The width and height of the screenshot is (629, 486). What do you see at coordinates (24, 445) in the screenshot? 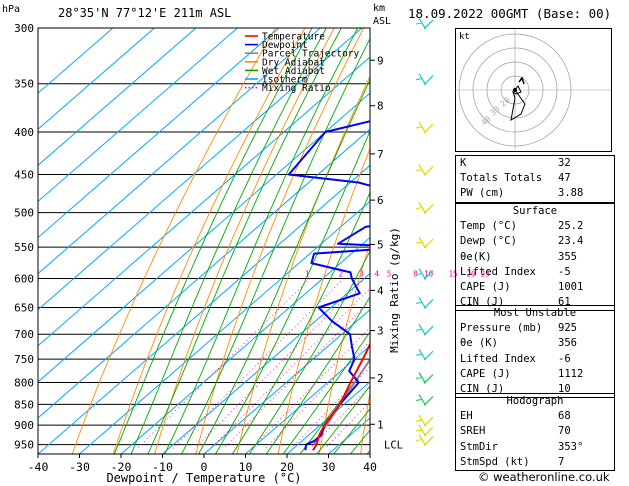
I see `pressure-tick-label: 950` at bounding box center [24, 445].